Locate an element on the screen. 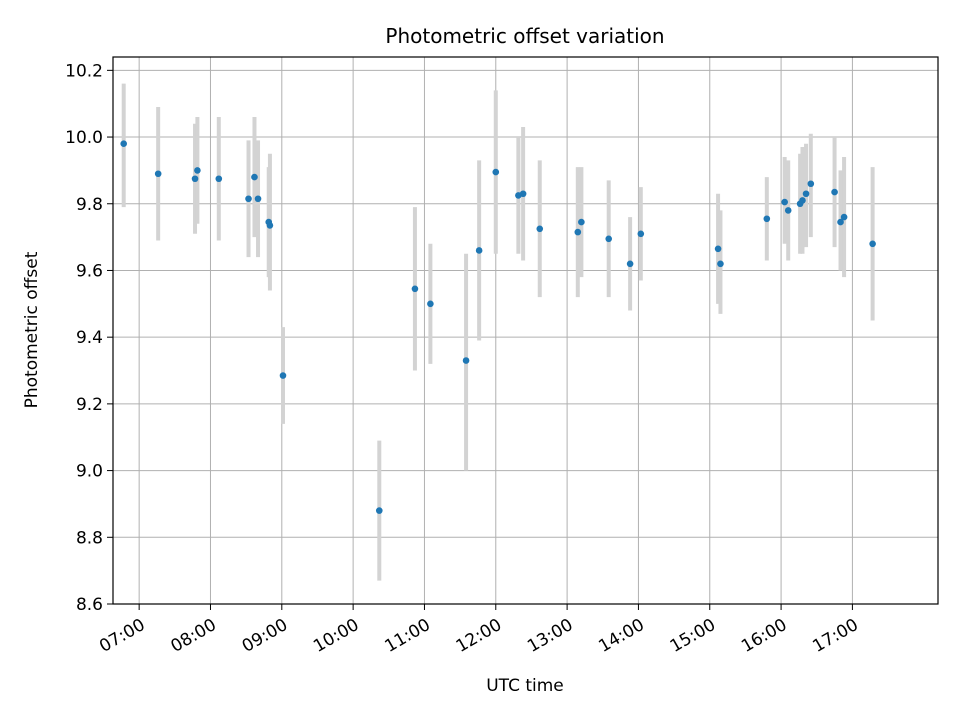  y-axis-label: Photometric offset is located at coordinates (32, 329).